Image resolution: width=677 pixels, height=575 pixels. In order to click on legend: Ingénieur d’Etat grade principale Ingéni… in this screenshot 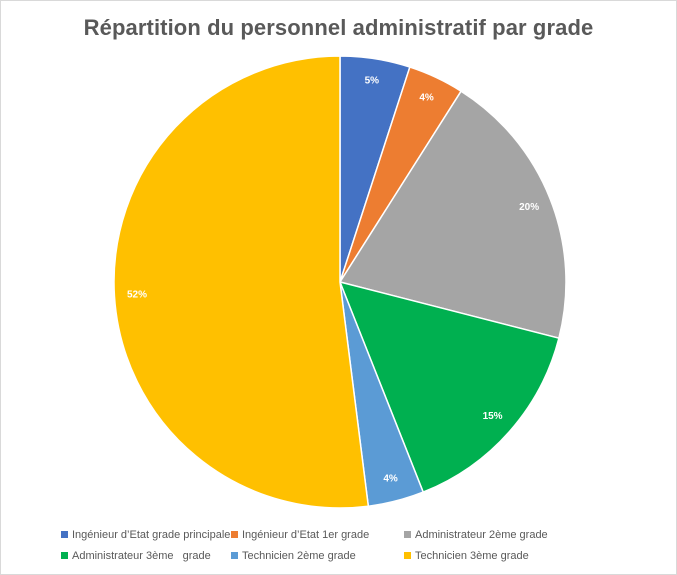, I will do `click(341, 545)`.